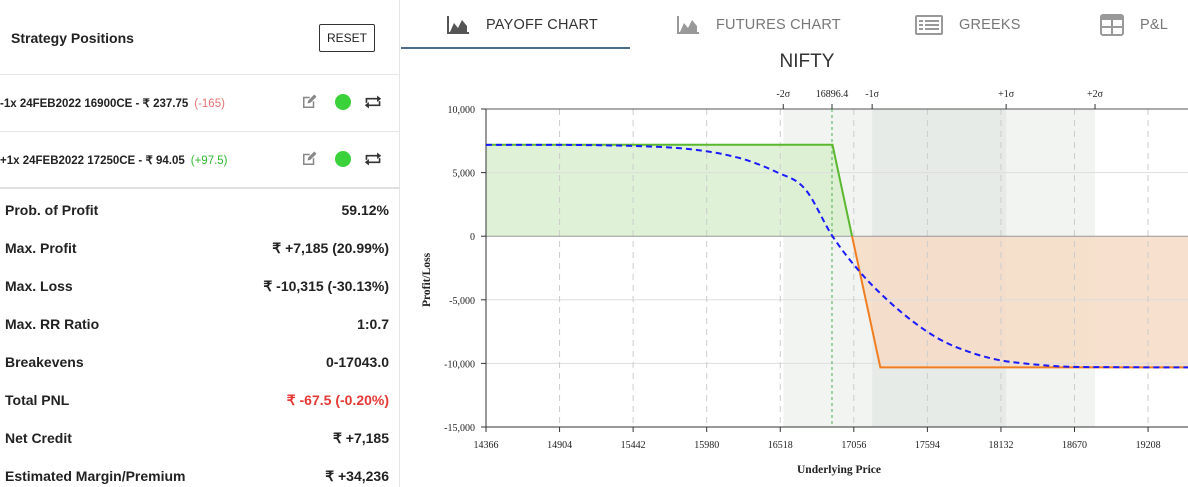 The height and width of the screenshot is (487, 1188). I want to click on position-pnl: (+97.5), so click(209, 161).